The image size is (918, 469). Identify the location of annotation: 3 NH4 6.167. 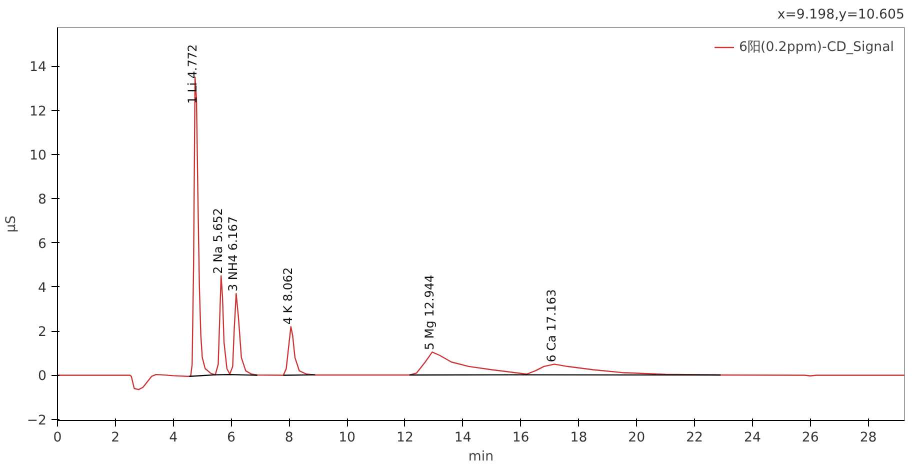
(233, 254).